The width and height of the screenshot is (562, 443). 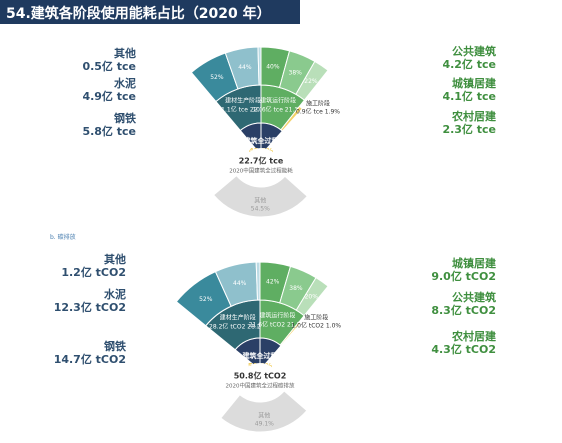 I want to click on chart-b-other-pct: 49.1%, so click(x=264, y=423).